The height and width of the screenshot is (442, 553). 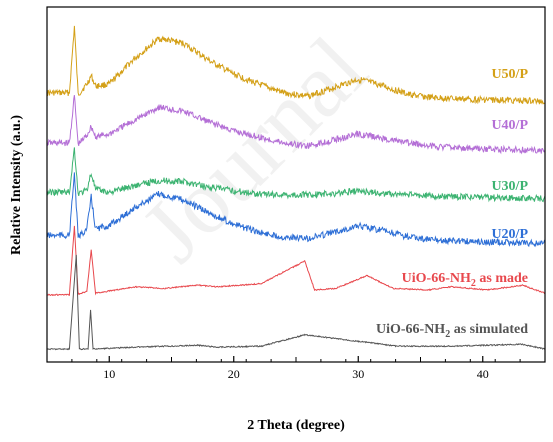 What do you see at coordinates (296, 368) in the screenshot?
I see `x-axis: 10 20 30 40` at bounding box center [296, 368].